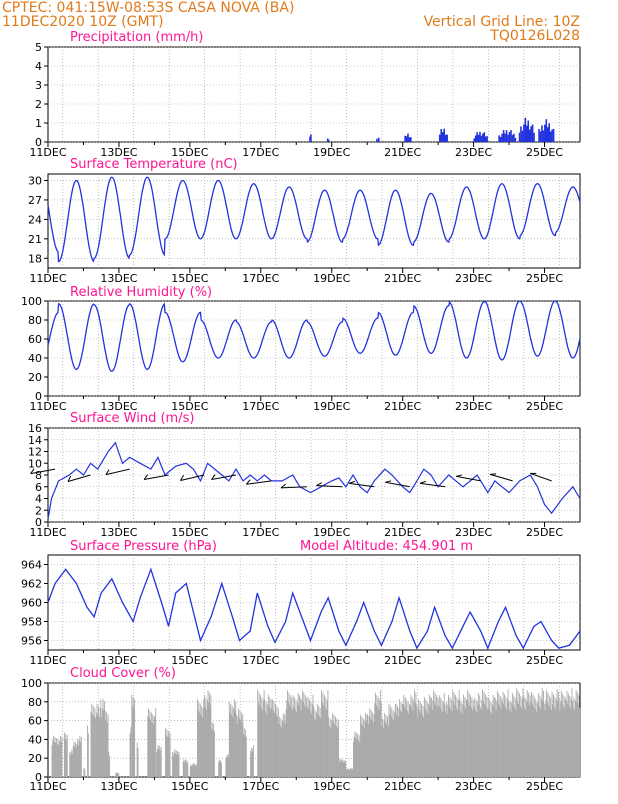 This screenshot has height=804, width=618. Describe the element at coordinates (314, 221) in the screenshot. I see `temp-frame` at that location.